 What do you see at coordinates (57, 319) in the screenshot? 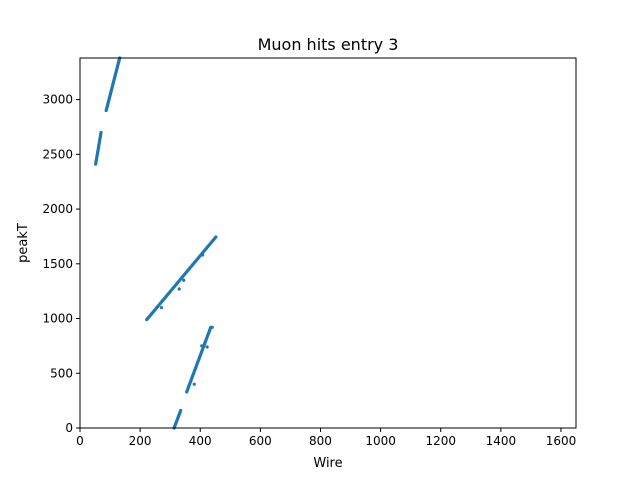
I see `y-tick-label: 1000` at bounding box center [57, 319].